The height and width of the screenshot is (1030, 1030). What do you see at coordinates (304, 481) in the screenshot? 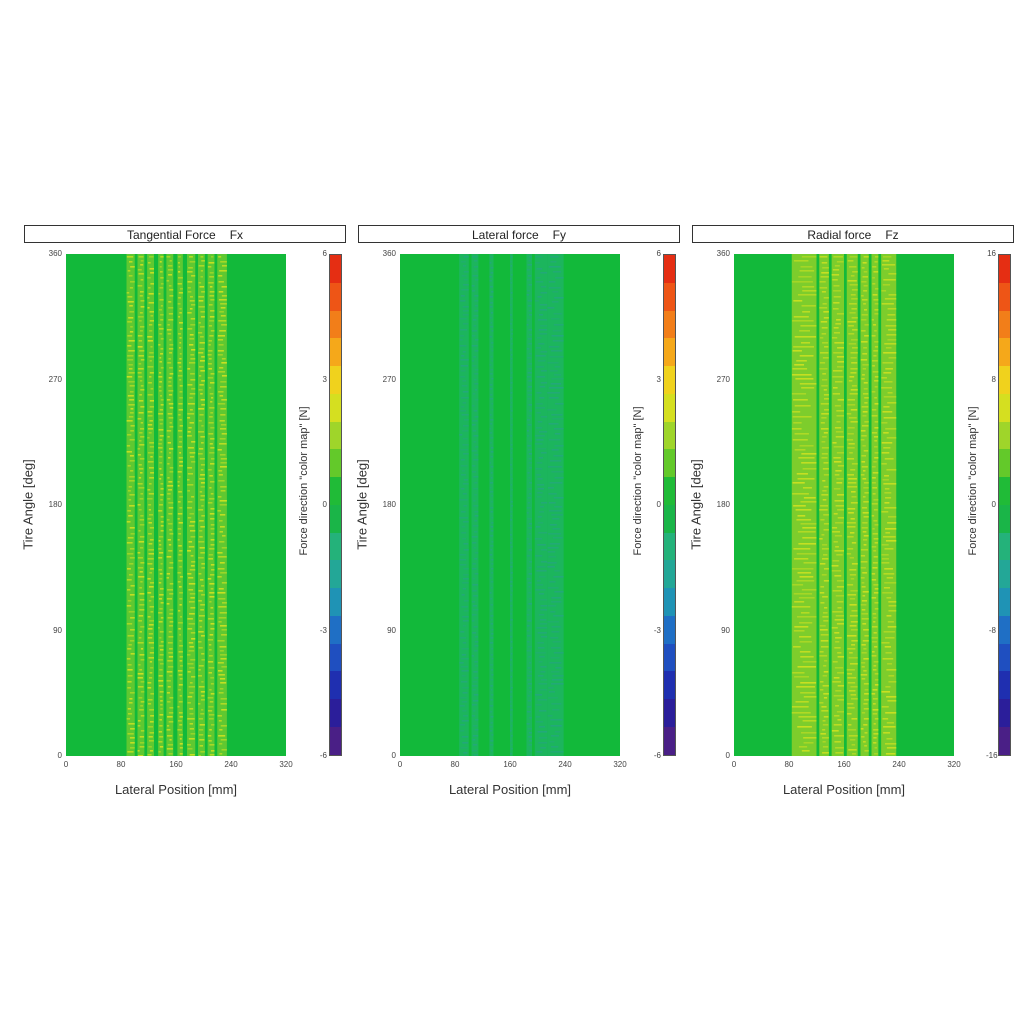
I see `colorbar-label: Force direction "color map" [N]` at bounding box center [304, 481].